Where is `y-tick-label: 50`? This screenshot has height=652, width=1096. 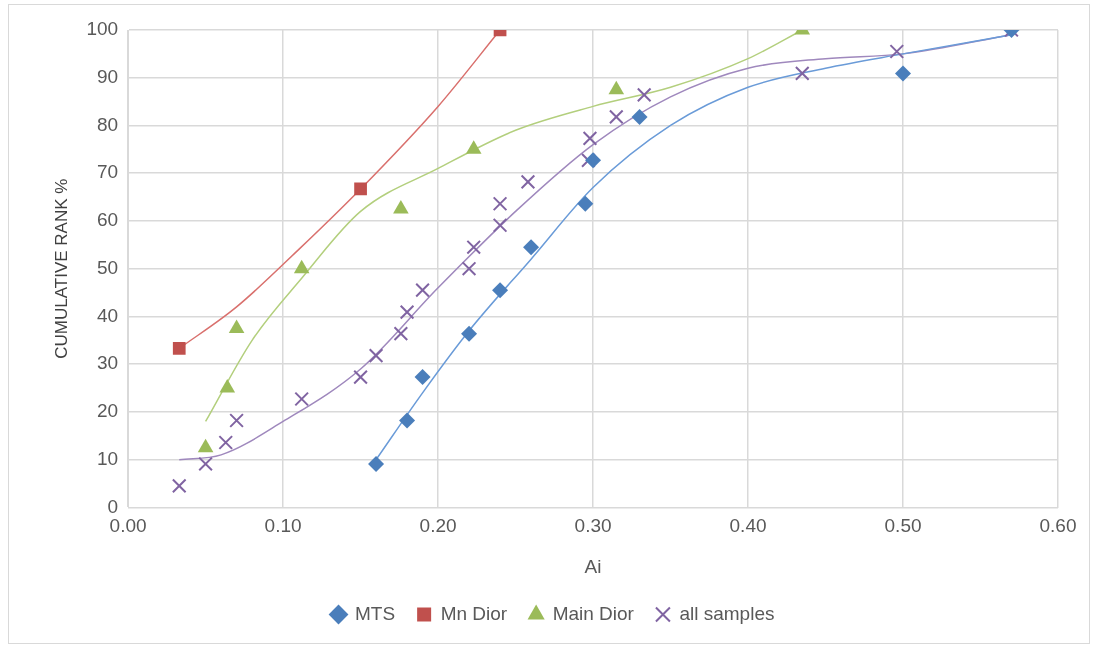
y-tick-label: 50 is located at coordinates (107, 267).